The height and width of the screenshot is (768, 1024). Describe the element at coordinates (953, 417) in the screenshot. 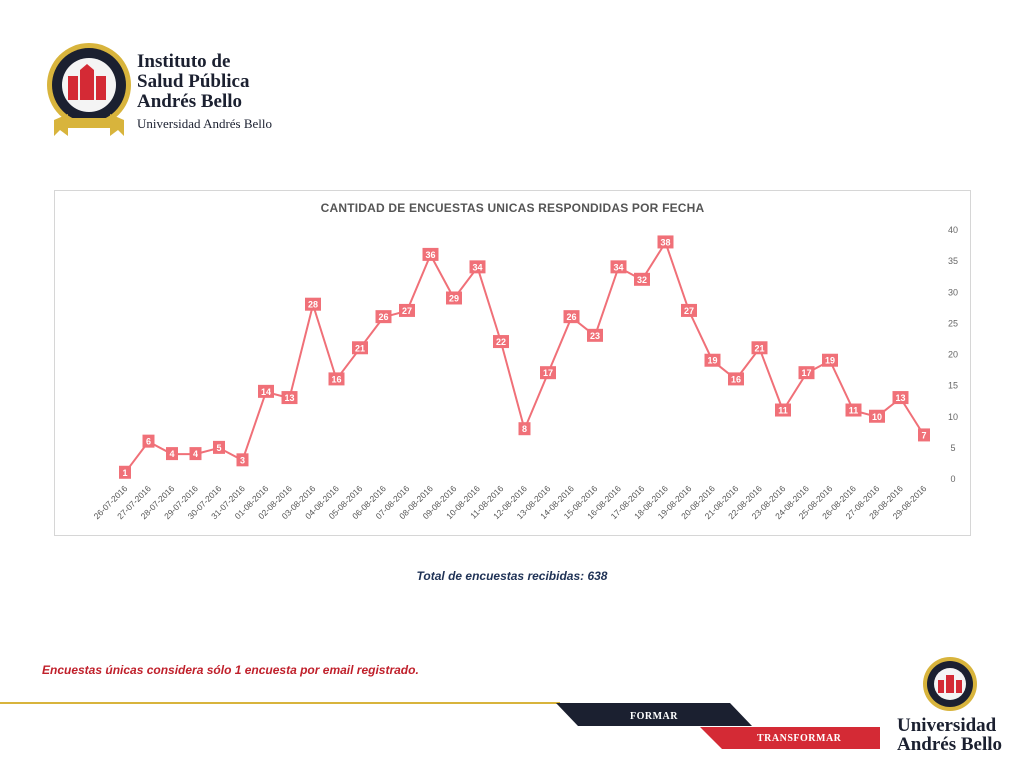

I see `y-tick-label: 10` at that location.